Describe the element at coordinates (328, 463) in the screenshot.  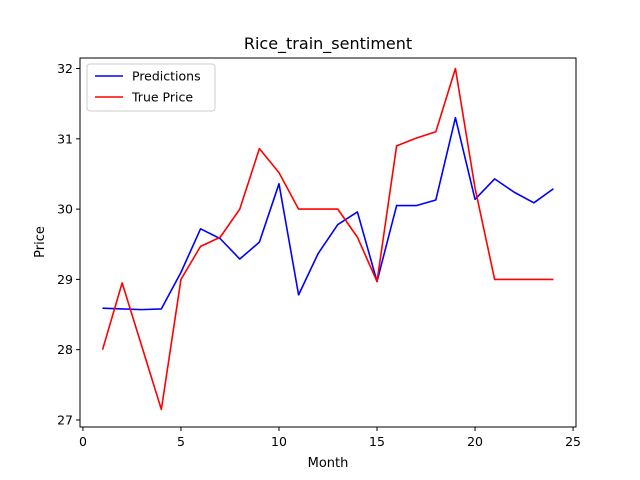
I see `x-axis-label: Month` at that location.